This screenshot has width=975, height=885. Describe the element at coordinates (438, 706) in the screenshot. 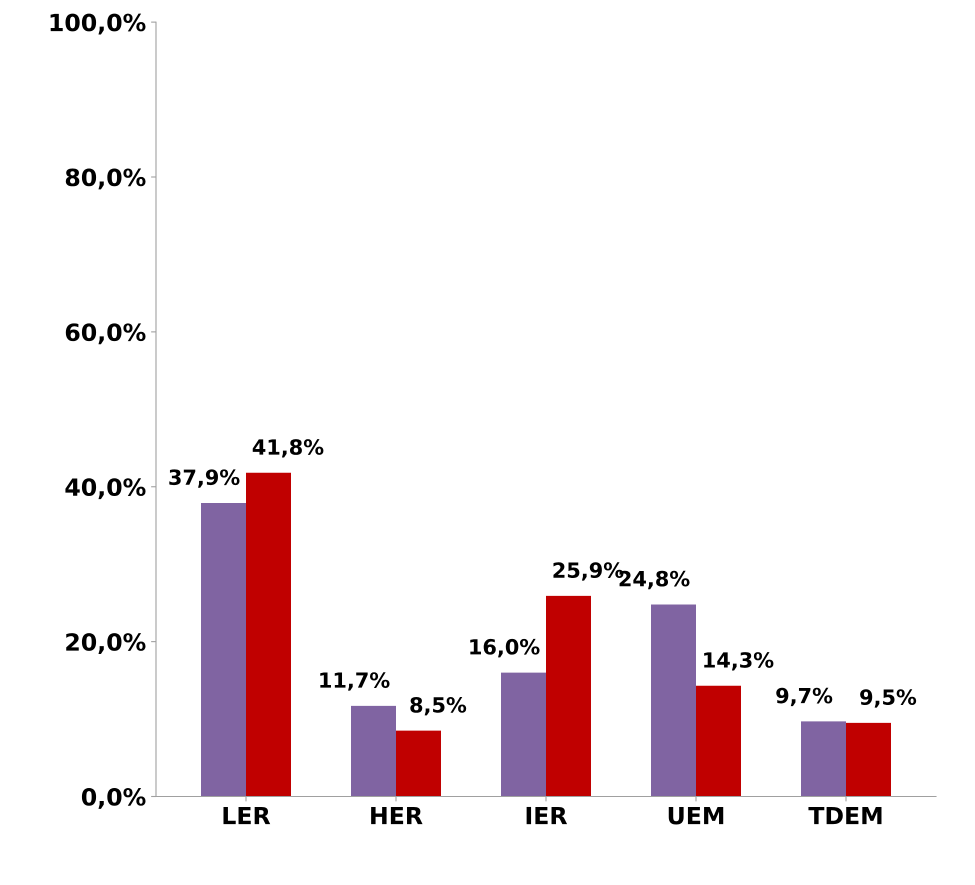

I see `data-label: 8,5%` at that location.